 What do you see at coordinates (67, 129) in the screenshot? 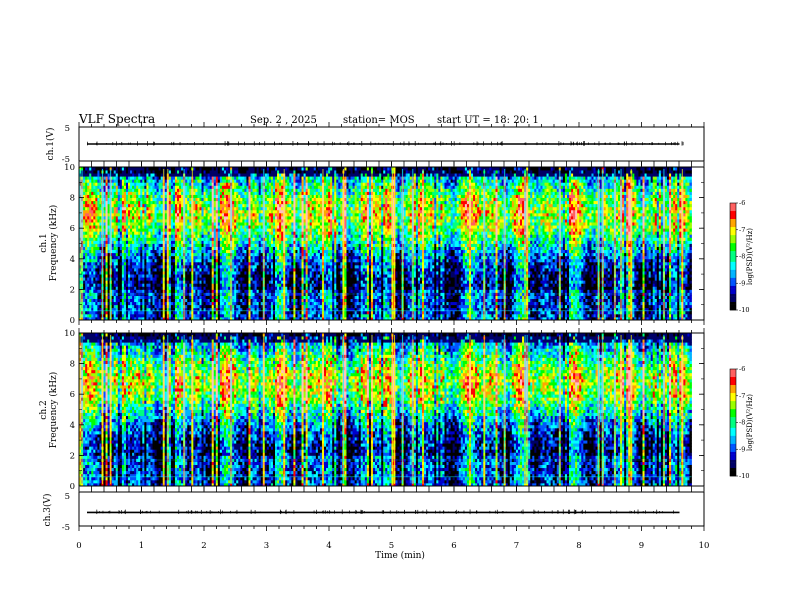
I see `ch1-ytick-top: 5` at bounding box center [67, 129].